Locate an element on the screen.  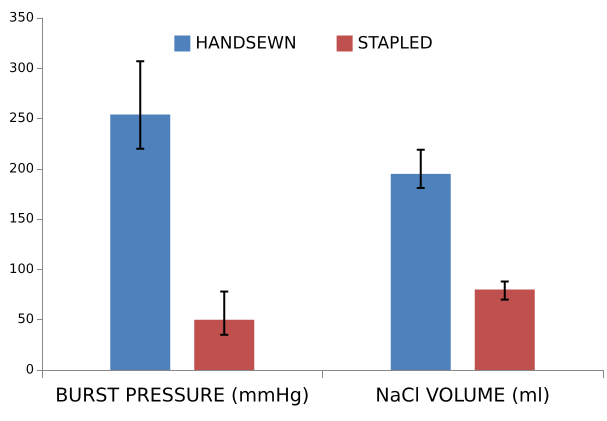
y-tick-label: 50 is located at coordinates (25, 320).